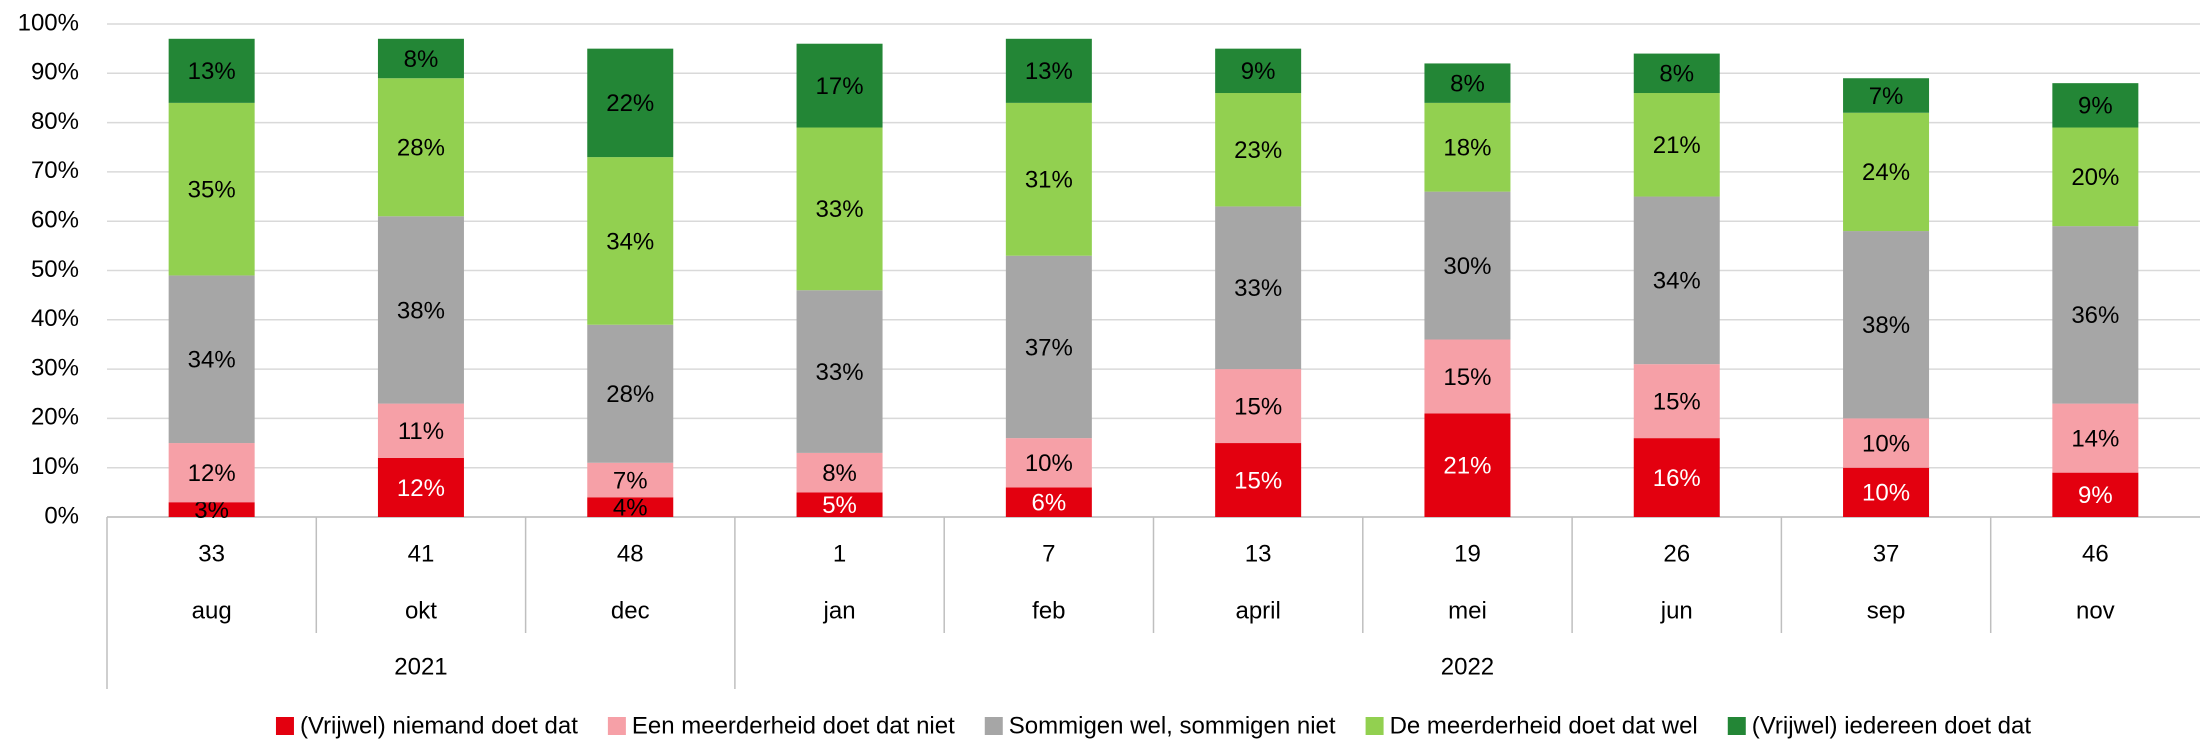  I want to click on month-label: aug, so click(212, 610).